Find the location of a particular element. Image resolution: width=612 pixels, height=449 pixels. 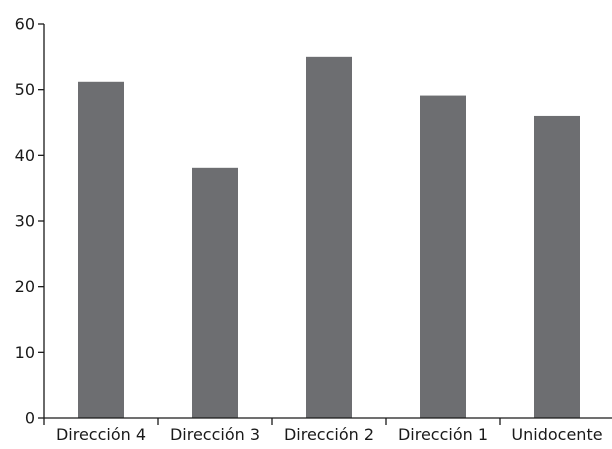

y-tick-label: 60 is located at coordinates (25, 24).